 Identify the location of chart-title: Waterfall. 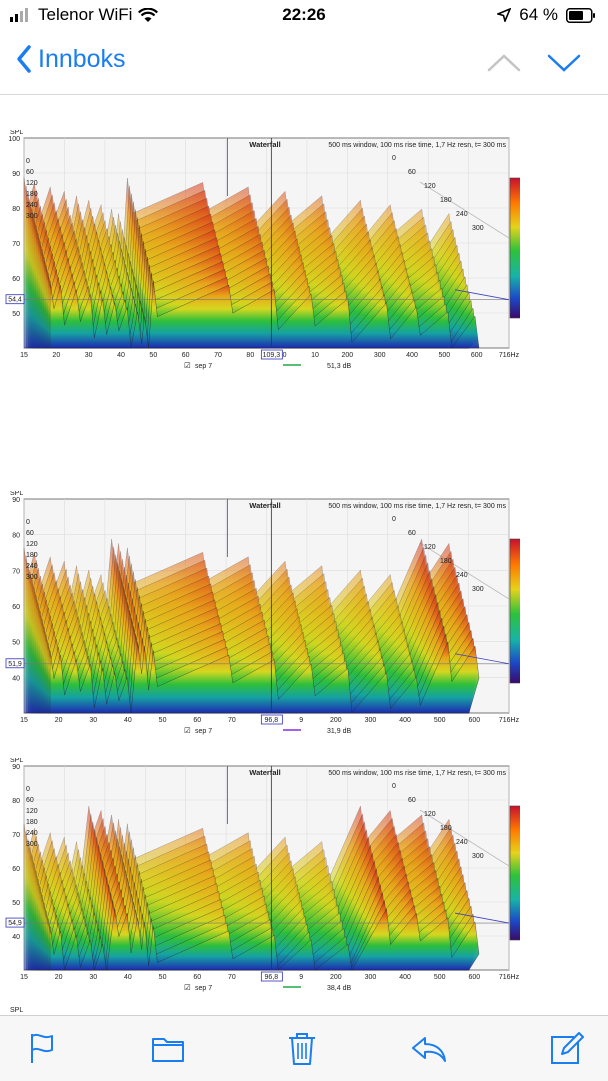
(264, 144).